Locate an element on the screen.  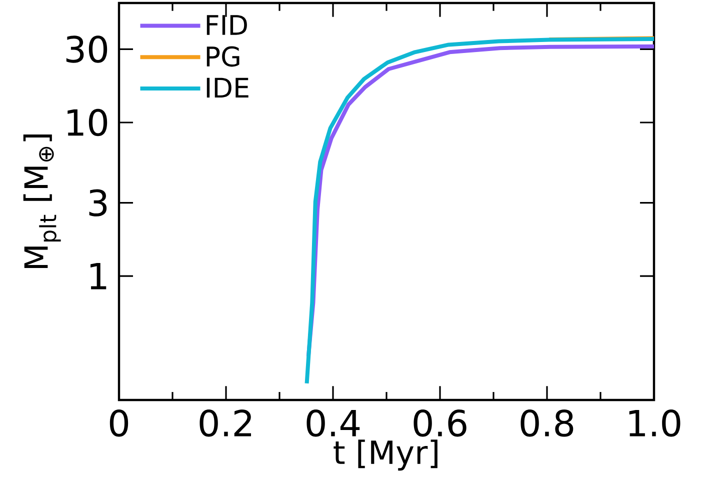
legend-label: FID is located at coordinates (226, 25).